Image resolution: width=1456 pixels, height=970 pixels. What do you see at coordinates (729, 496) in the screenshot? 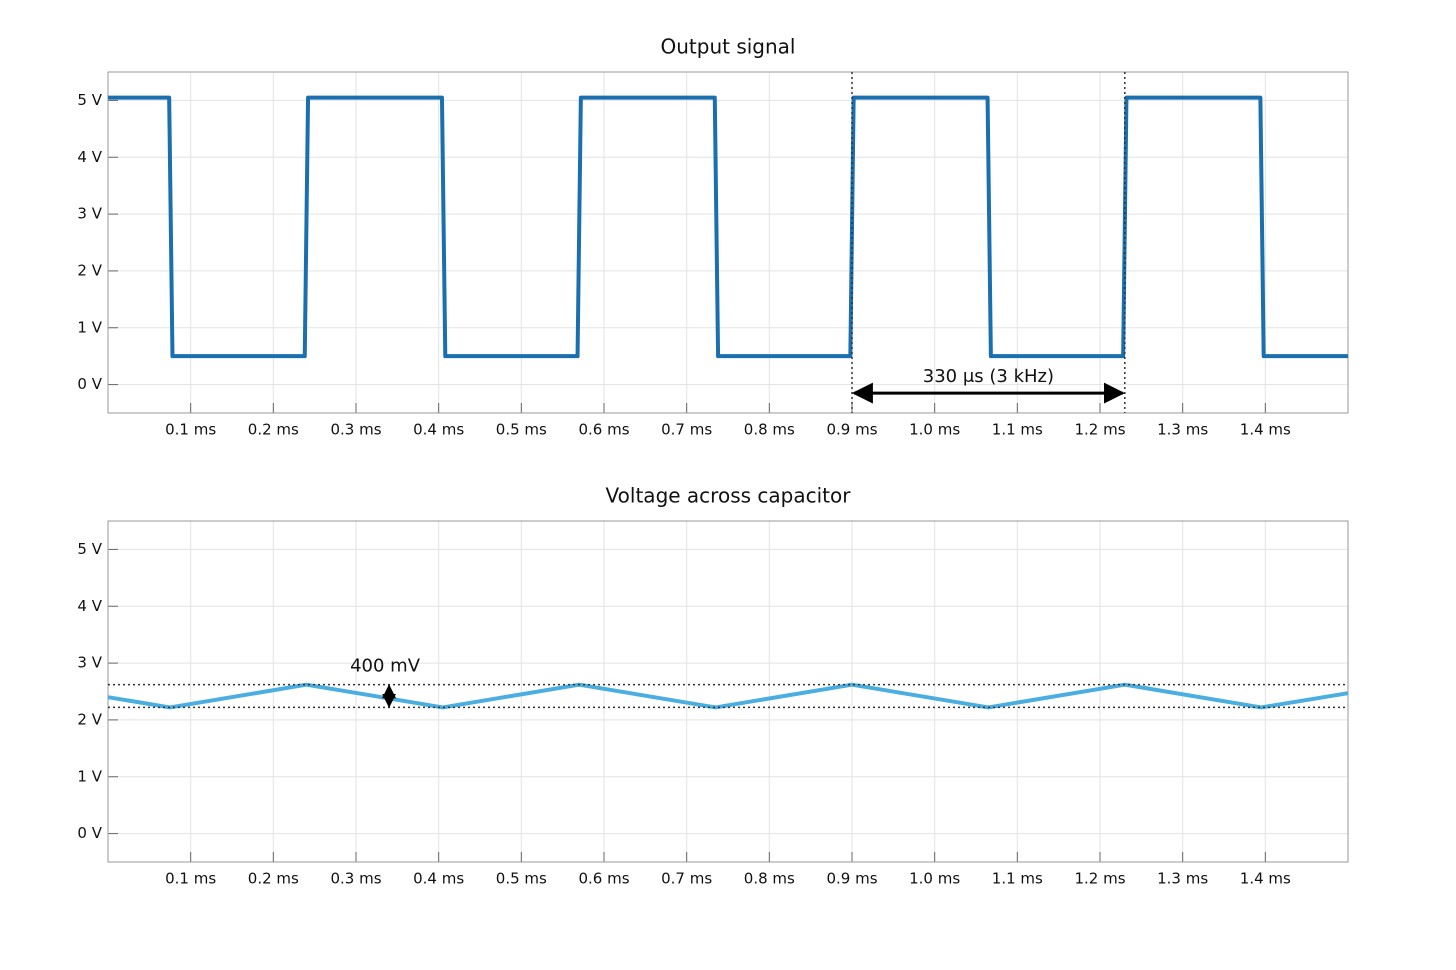
I see `chart-title: Voltage across capacitor` at bounding box center [729, 496].